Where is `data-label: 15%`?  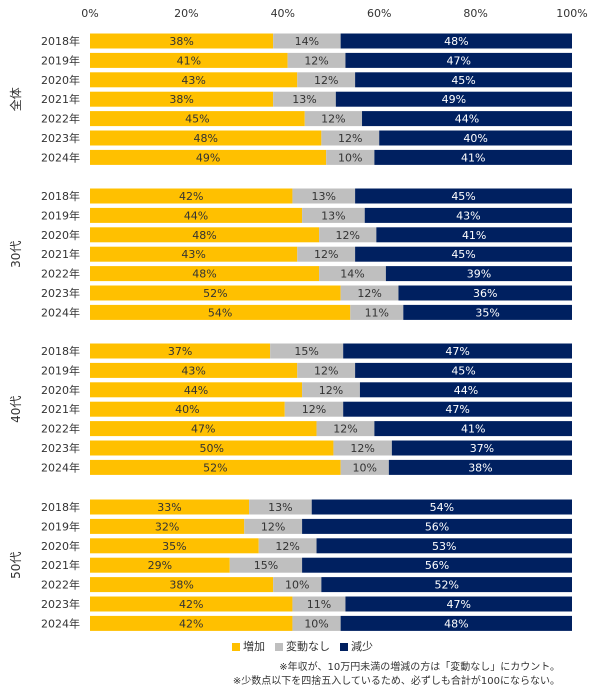 data-label: 15% is located at coordinates (266, 565).